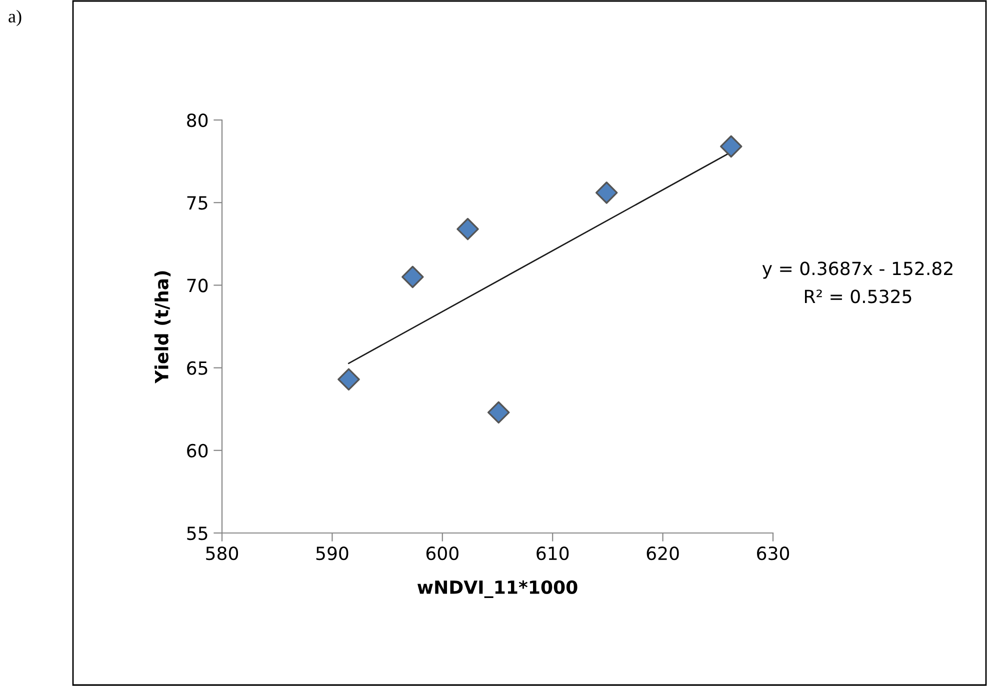 The image size is (988, 686). I want to click on y-tick-label: 80, so click(197, 120).